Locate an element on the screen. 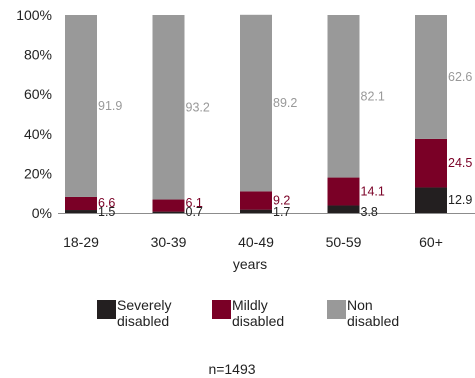 The height and width of the screenshot is (378, 475). data-label: 0.7 is located at coordinates (194, 212).